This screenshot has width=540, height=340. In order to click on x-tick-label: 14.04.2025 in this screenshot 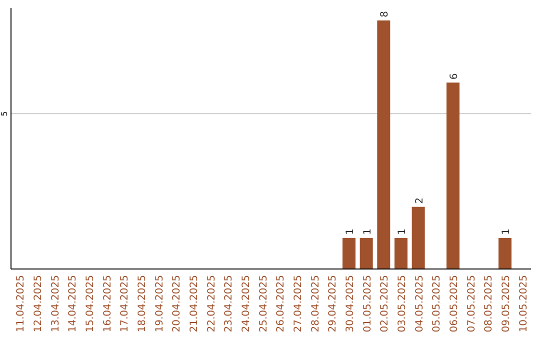, I will do `click(73, 303)`.